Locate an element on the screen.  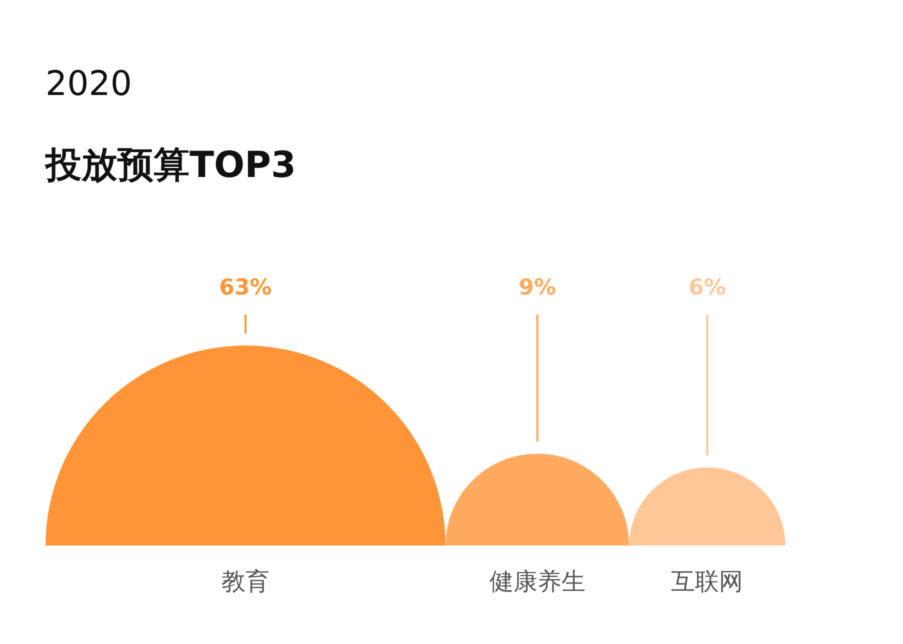
category-label: 教育 is located at coordinates (246, 582).